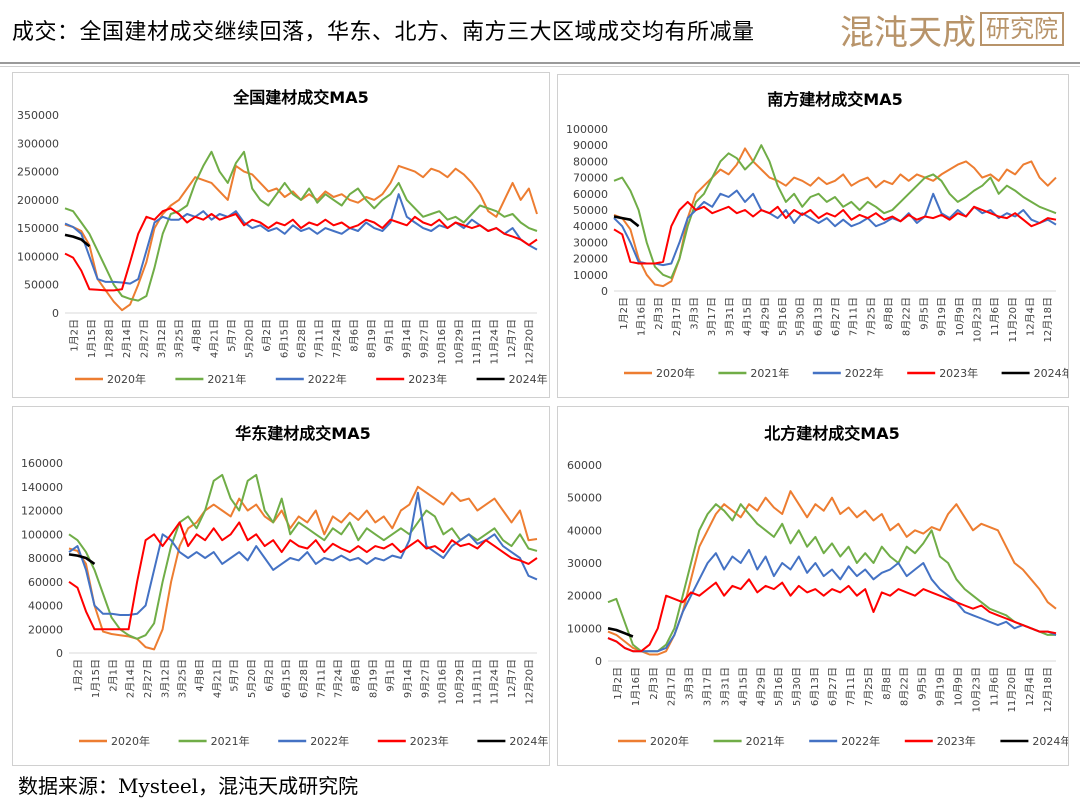 Image resolution: width=1080 pixels, height=810 pixels. Describe the element at coordinates (110, 338) in the screenshot. I see `x-tick-label: 1月28日` at that location.